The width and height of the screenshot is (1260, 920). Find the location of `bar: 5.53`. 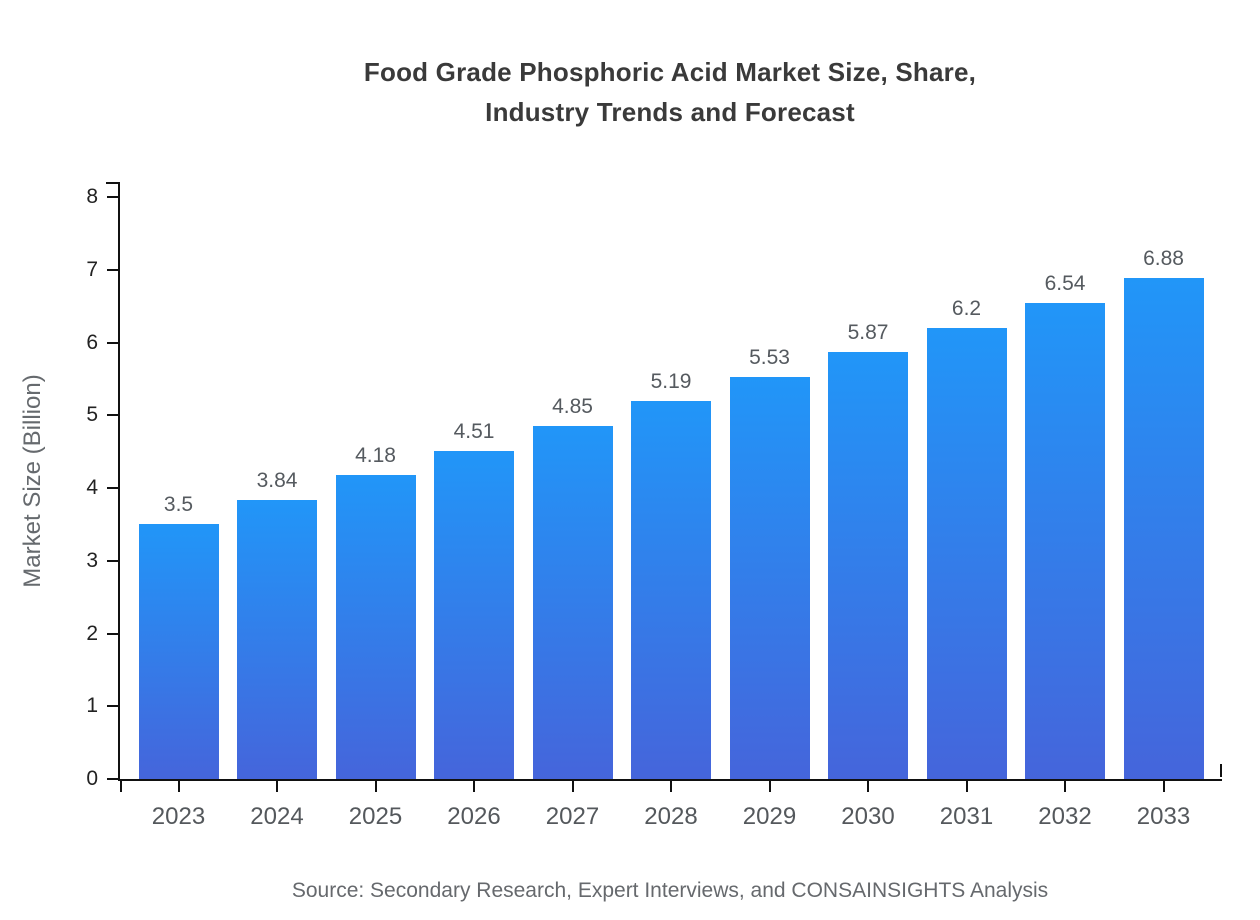

bar: 5.53 is located at coordinates (769, 562).